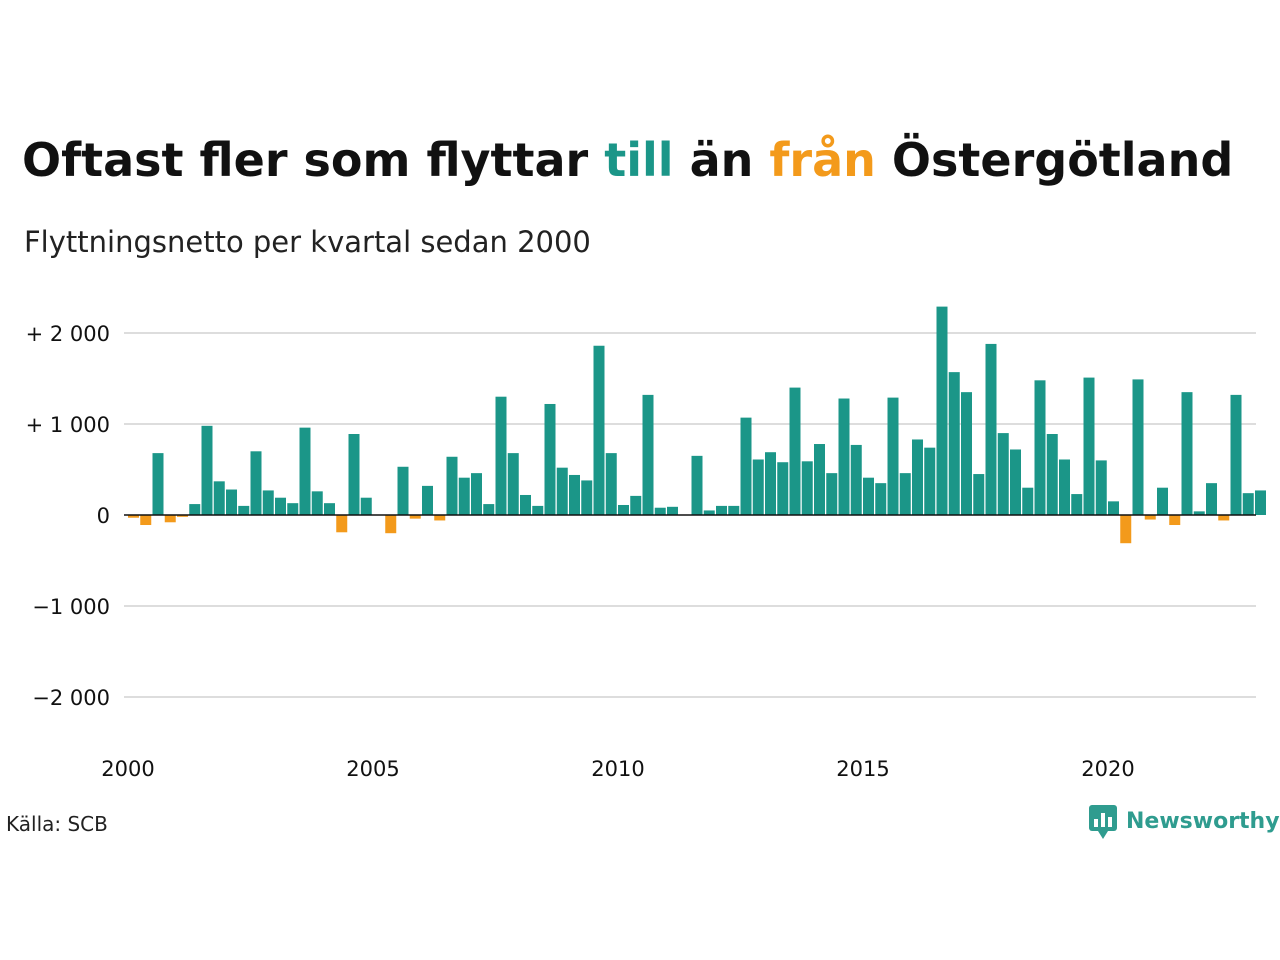 Image resolution: width=1280 pixels, height=960 pixels. What do you see at coordinates (648, 454) in the screenshot?
I see `bar-2010-q3` at bounding box center [648, 454].